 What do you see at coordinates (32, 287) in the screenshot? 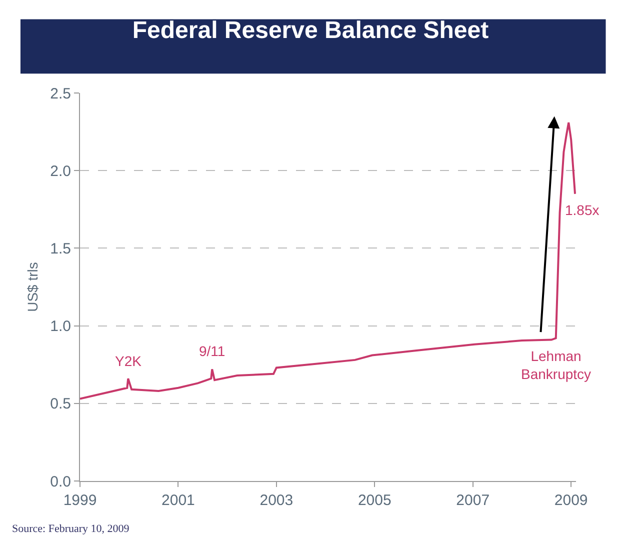
I see `y-axis-title: US$ trls` at bounding box center [32, 287].